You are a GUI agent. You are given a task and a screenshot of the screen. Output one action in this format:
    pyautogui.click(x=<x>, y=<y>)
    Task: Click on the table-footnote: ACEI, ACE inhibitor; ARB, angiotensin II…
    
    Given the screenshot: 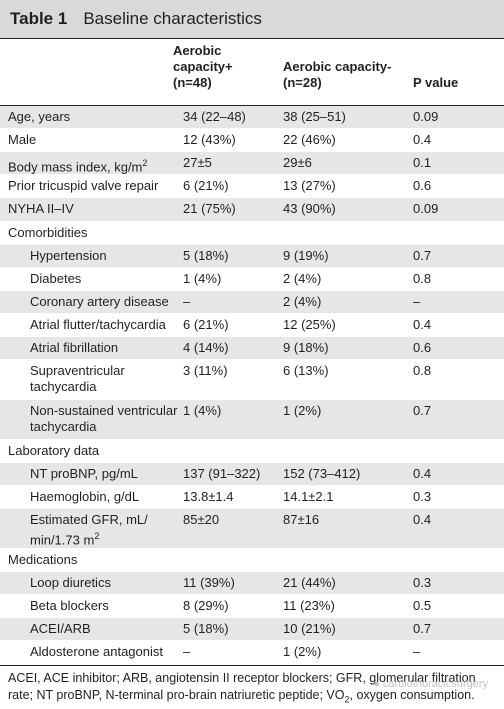 What is the action you would take?
    pyautogui.click(x=252, y=687)
    